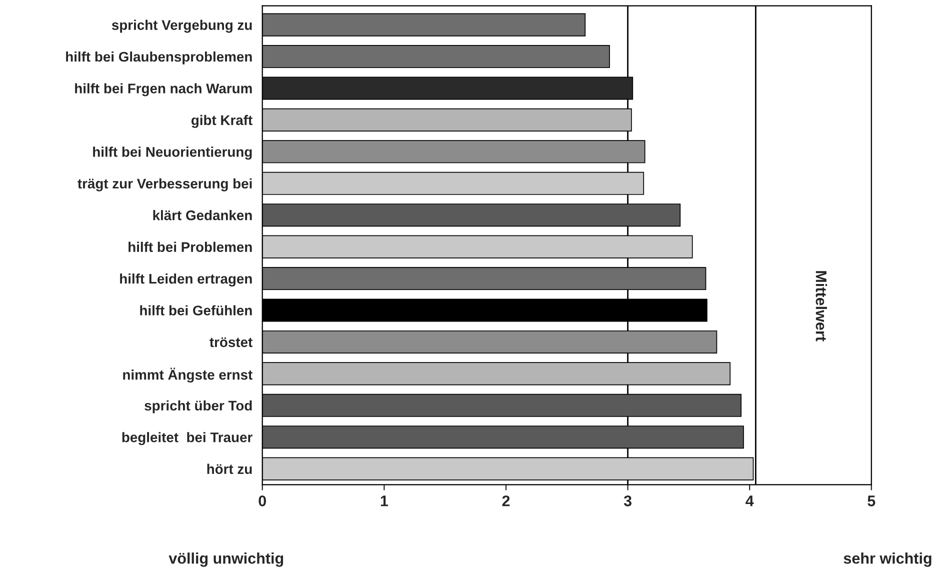  I want to click on y-tick-label: hilft bei Glaubensproblemen, so click(159, 57).